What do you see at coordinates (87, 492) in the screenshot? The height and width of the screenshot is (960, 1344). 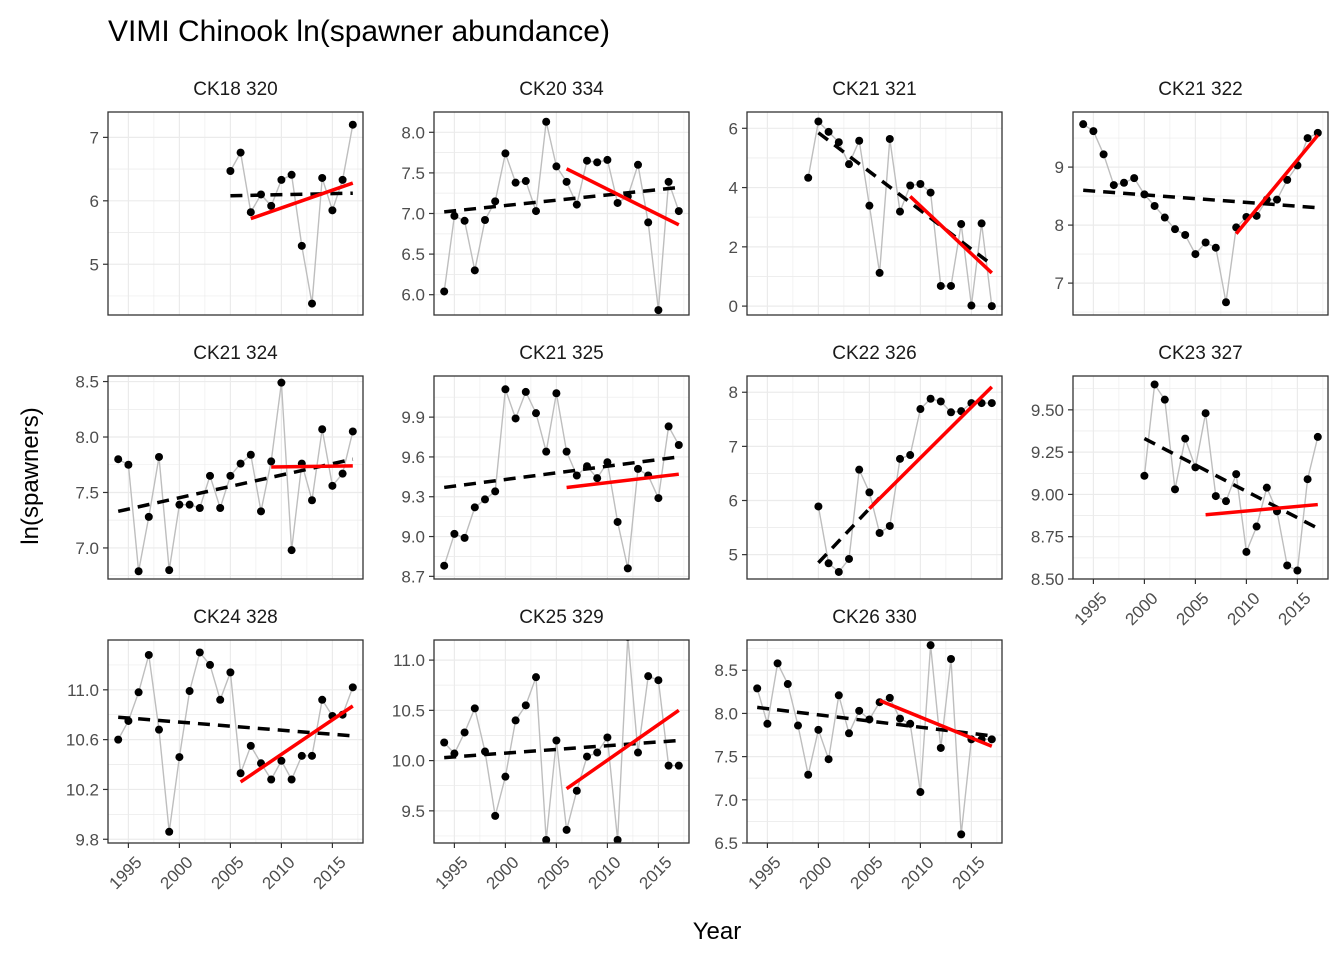 I see `y-tick-label: 7.5` at bounding box center [87, 492].